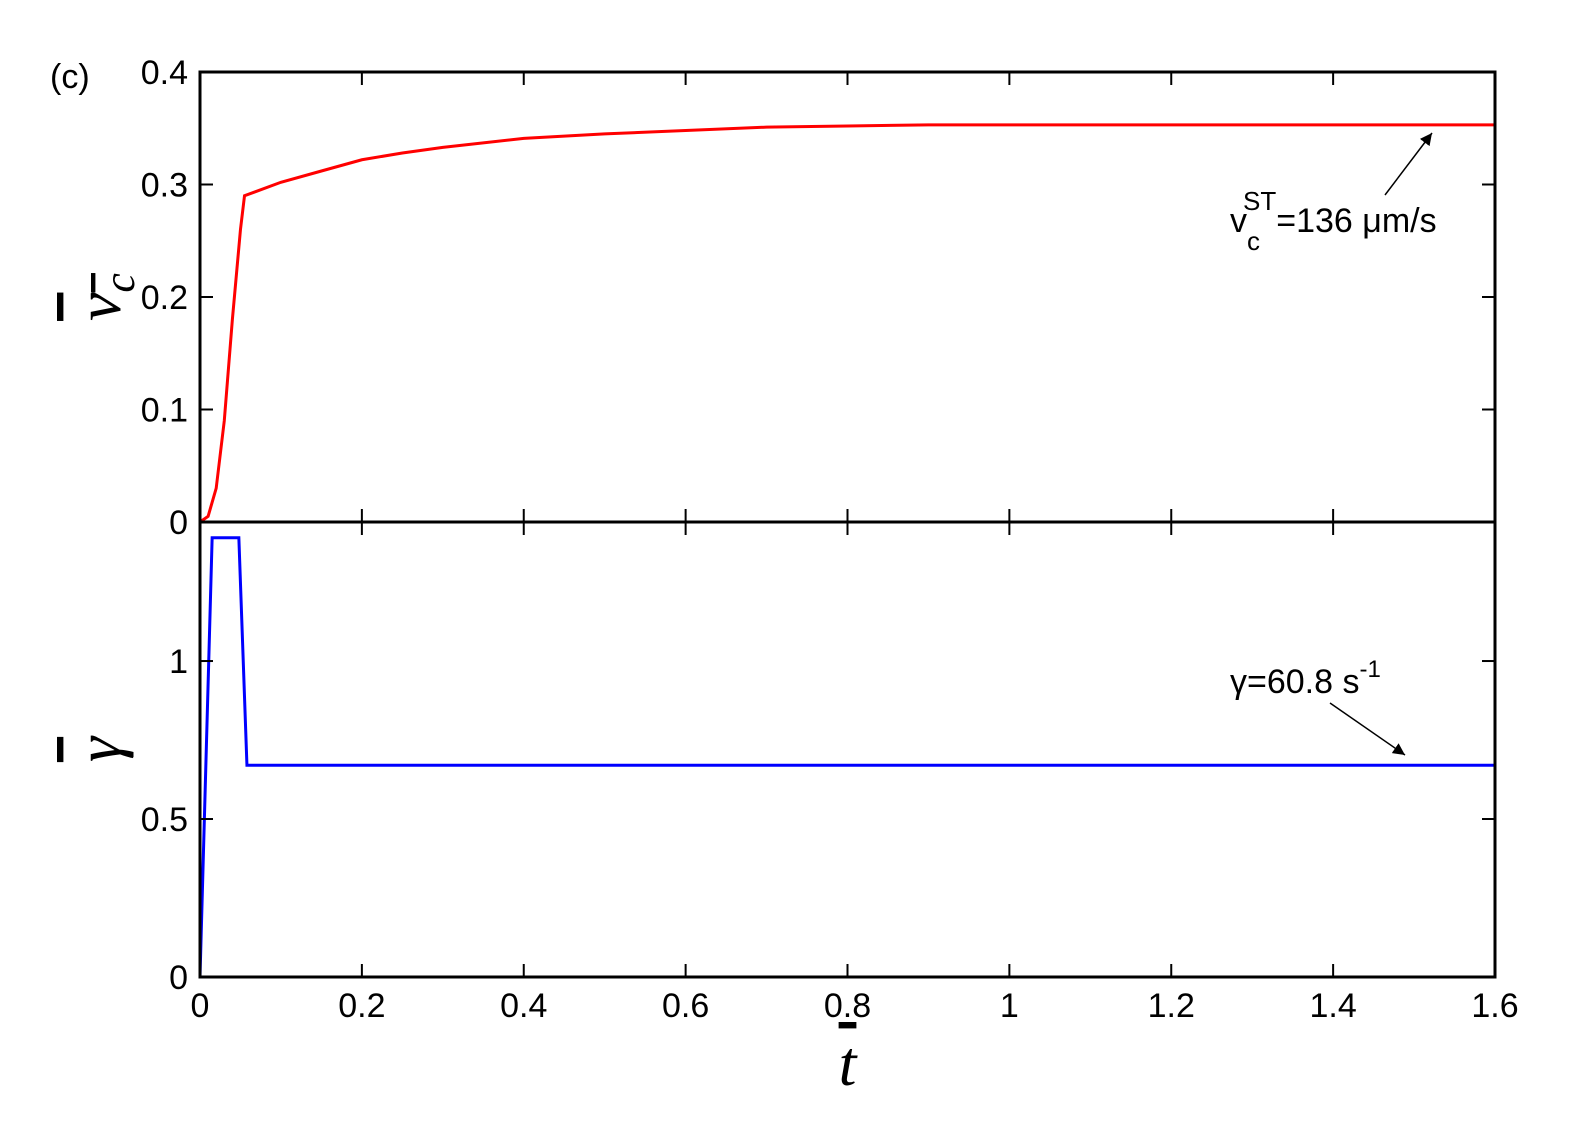 This screenshot has height=1135, width=1586. Describe the element at coordinates (361, 1006) in the screenshot. I see `x-tick-label: 0.2` at that location.